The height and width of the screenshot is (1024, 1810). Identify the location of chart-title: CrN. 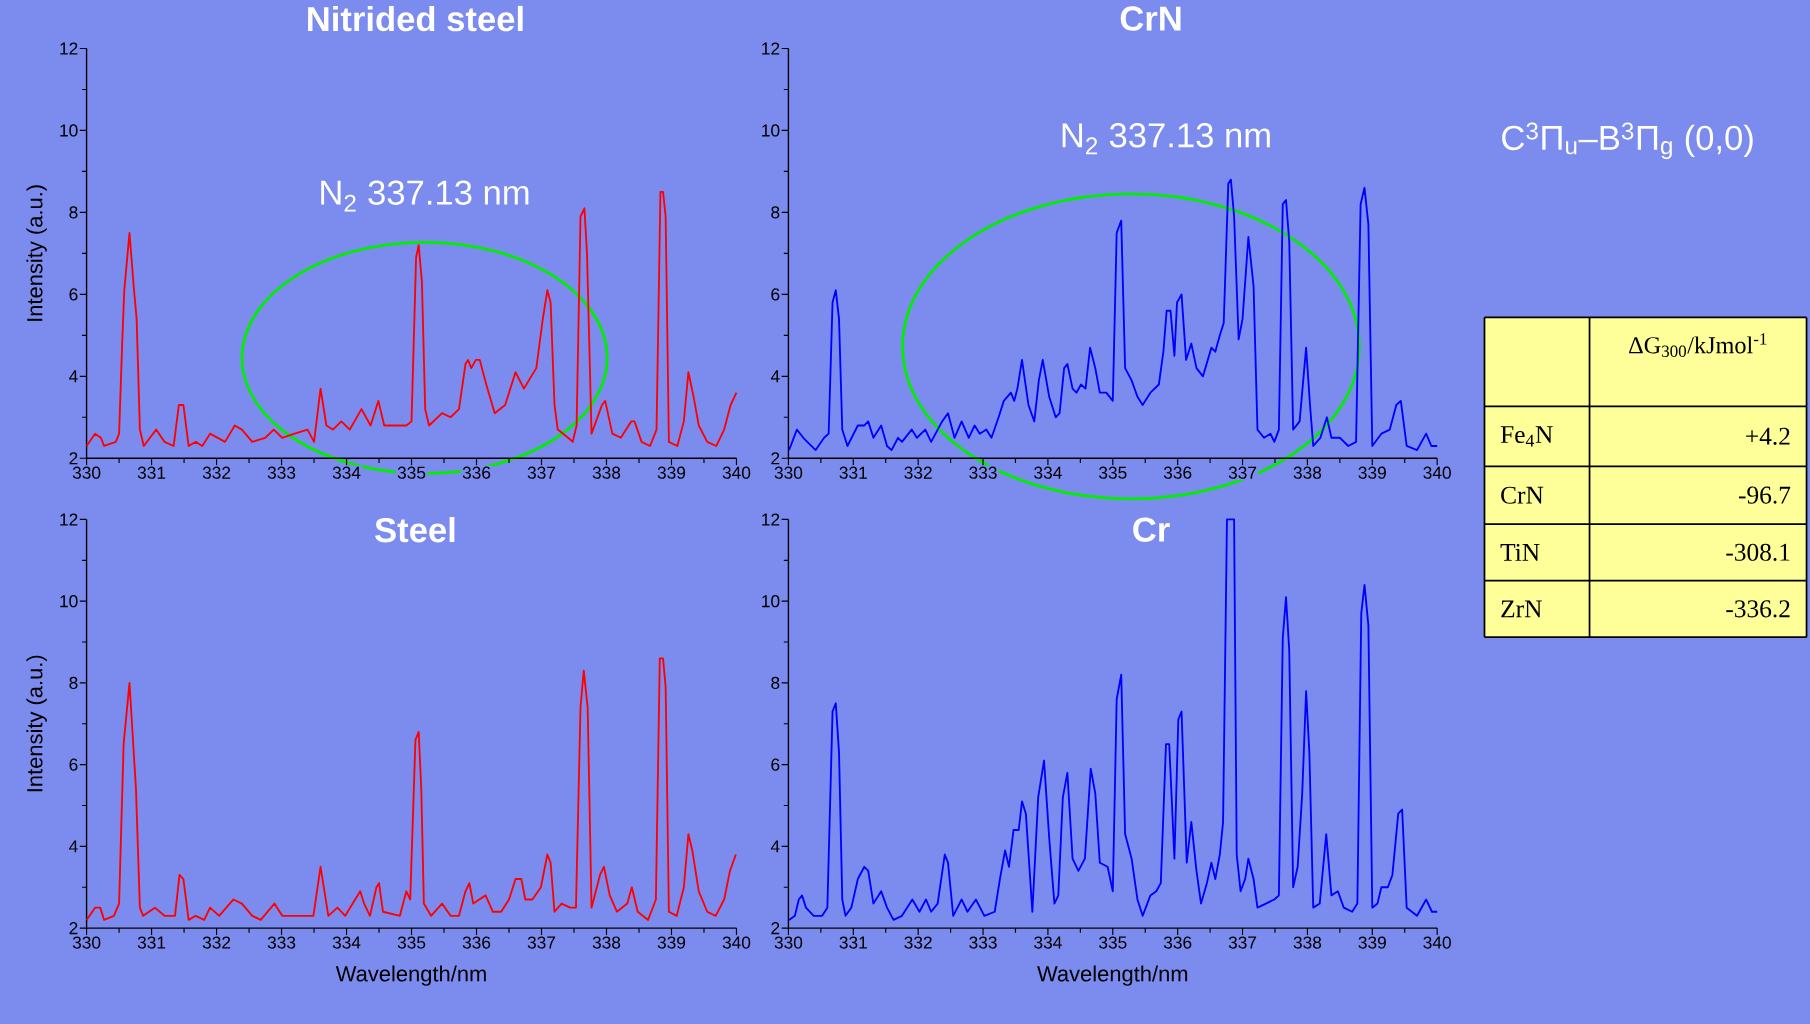
(1150, 18).